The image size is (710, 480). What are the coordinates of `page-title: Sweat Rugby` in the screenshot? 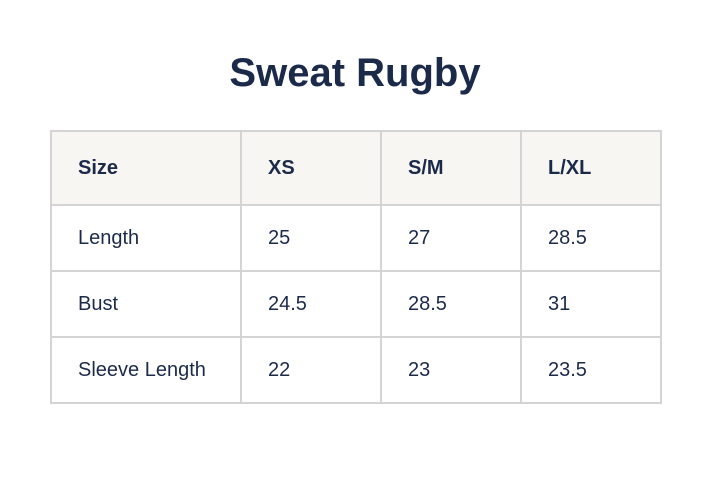 It's located at (355, 73).